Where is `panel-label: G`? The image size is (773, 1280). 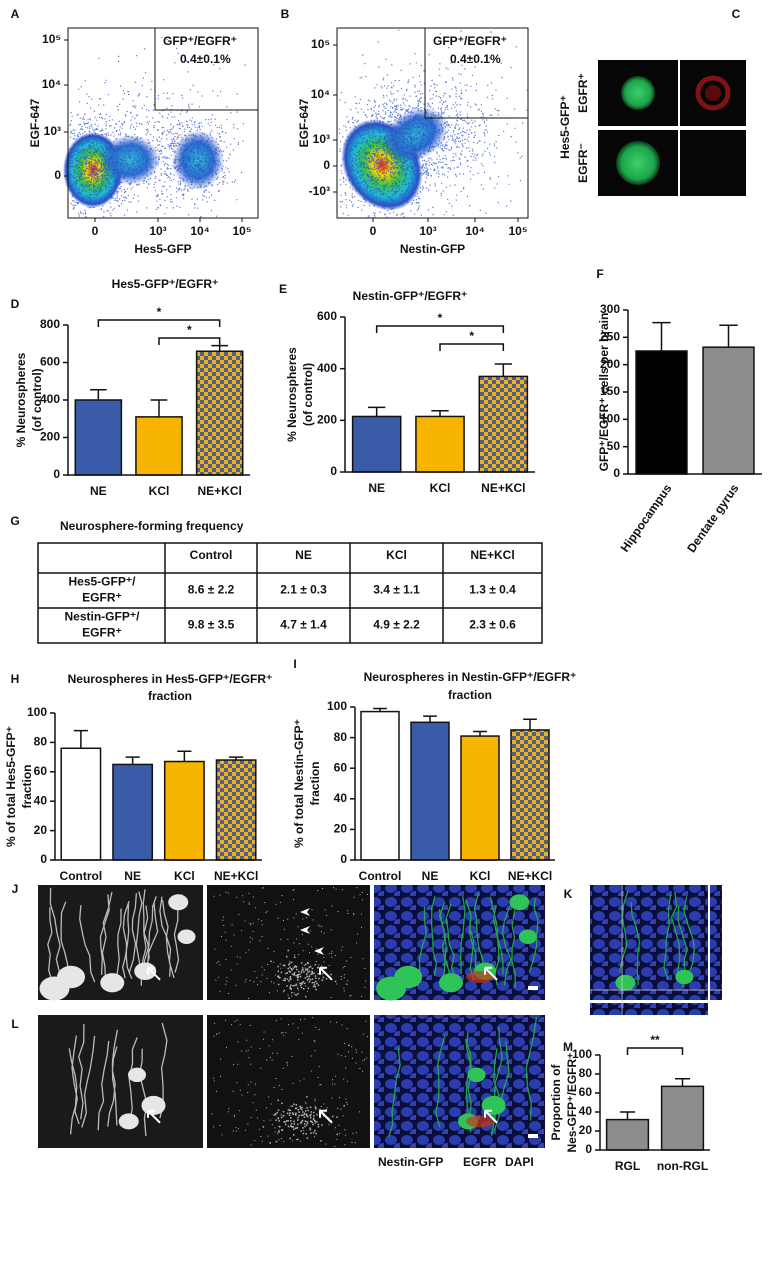
panel-label: G is located at coordinates (14, 521).